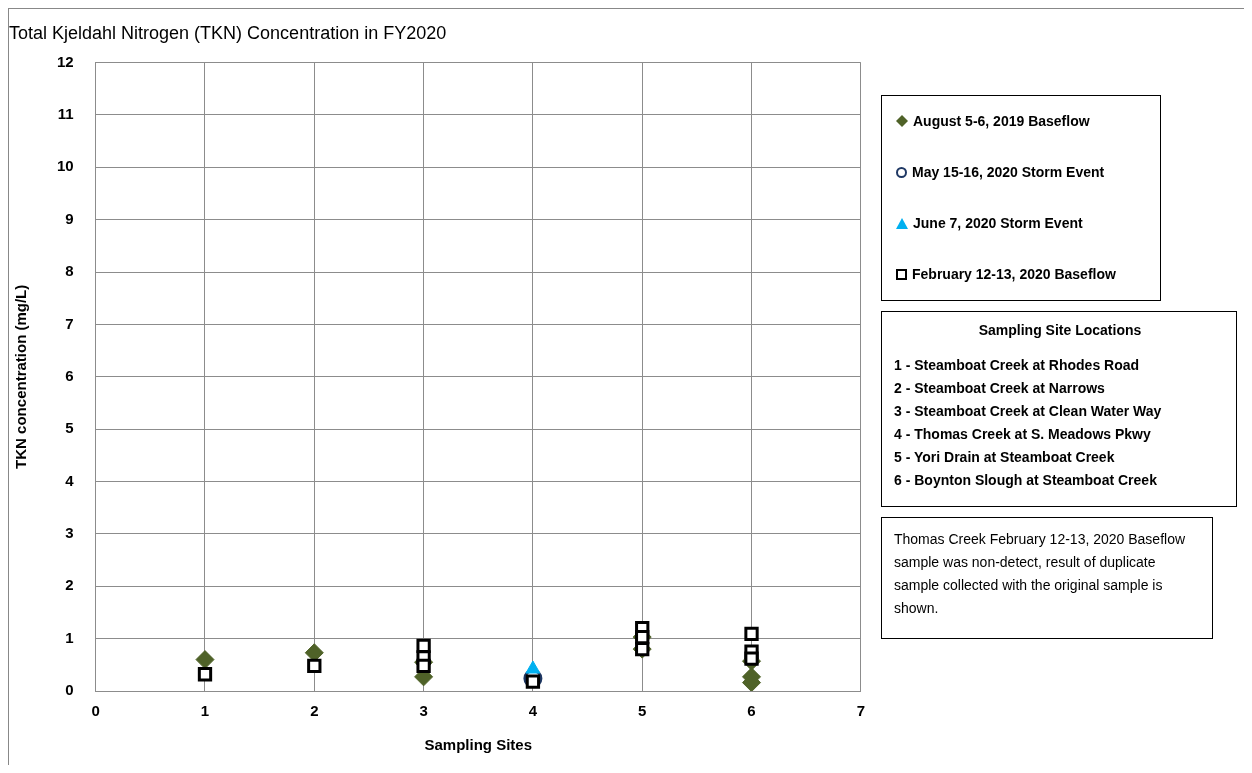 The width and height of the screenshot is (1252, 773). What do you see at coordinates (314, 711) in the screenshot?
I see `x-tick-label: 2` at bounding box center [314, 711].